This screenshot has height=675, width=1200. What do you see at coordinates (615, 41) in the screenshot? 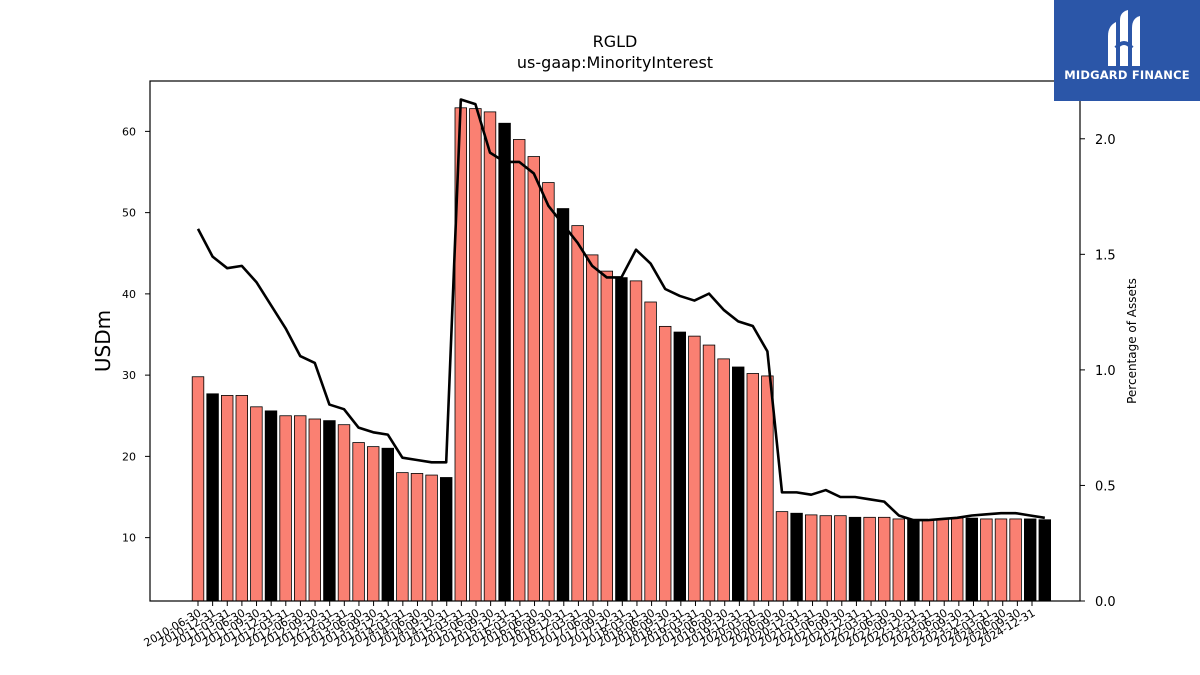
I see `chart-title: RGLD` at bounding box center [615, 41].